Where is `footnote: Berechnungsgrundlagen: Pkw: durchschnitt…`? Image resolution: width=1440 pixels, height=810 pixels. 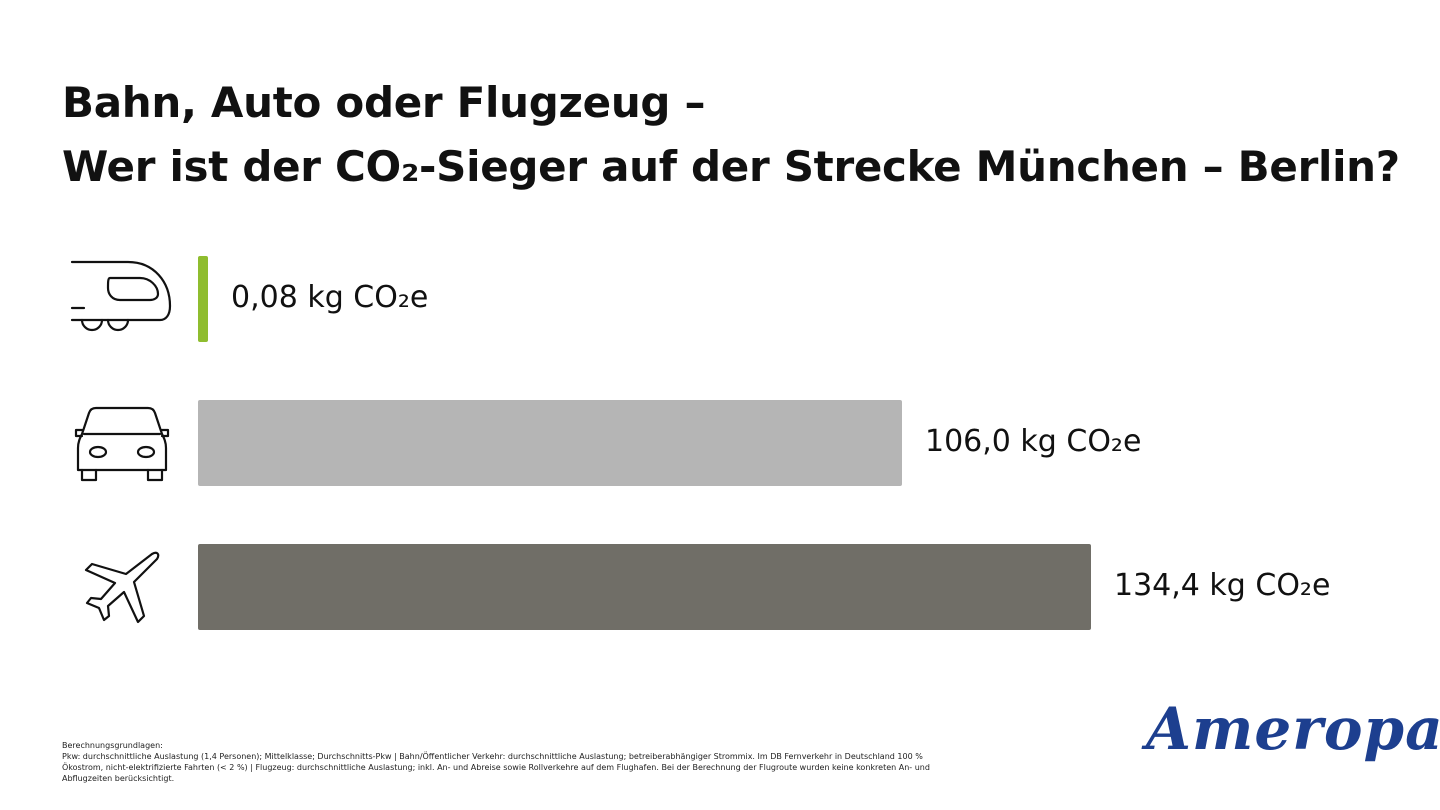
footnote: Berechnungsgrundlagen: Pkw: durchschnitt… is located at coordinates (512, 762).